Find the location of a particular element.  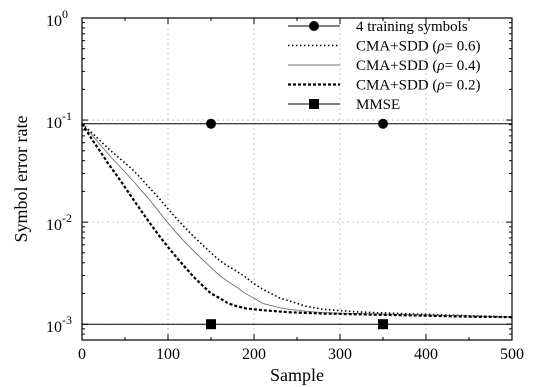

x-tick-label: 100 is located at coordinates (168, 354).